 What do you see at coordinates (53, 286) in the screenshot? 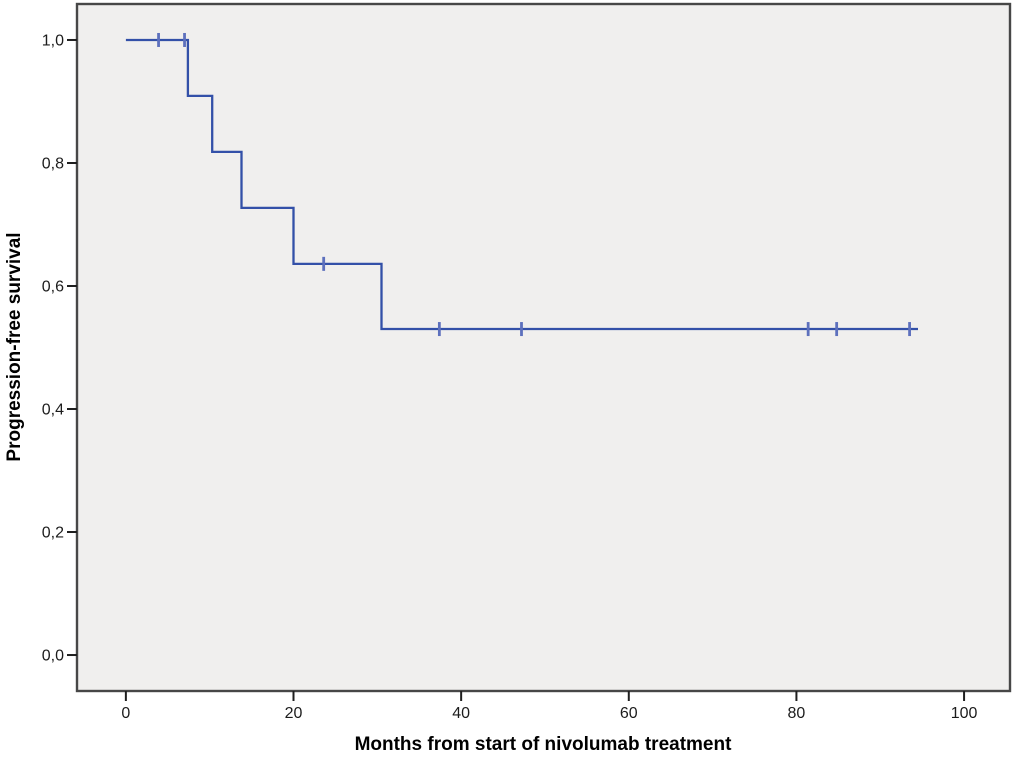
I see `y-tick-label: 0,6` at bounding box center [53, 286].